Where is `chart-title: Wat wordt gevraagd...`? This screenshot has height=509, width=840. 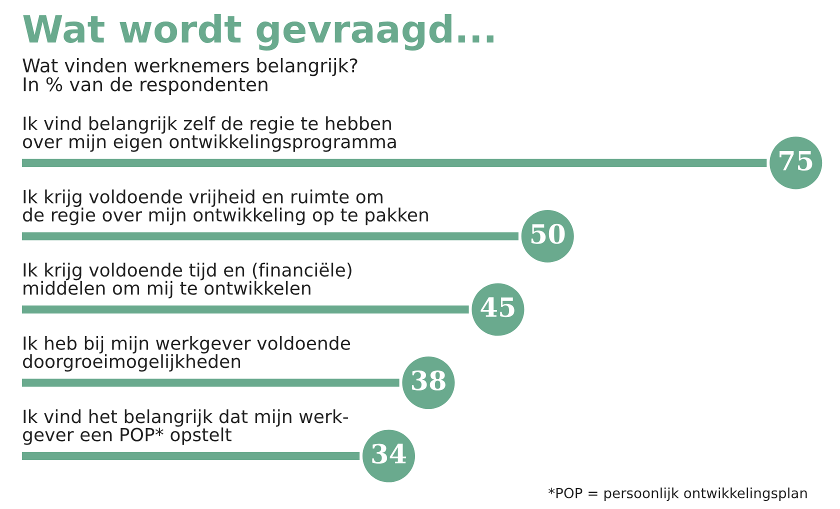
chart-title: Wat wordt gevraagd... is located at coordinates (258, 32).